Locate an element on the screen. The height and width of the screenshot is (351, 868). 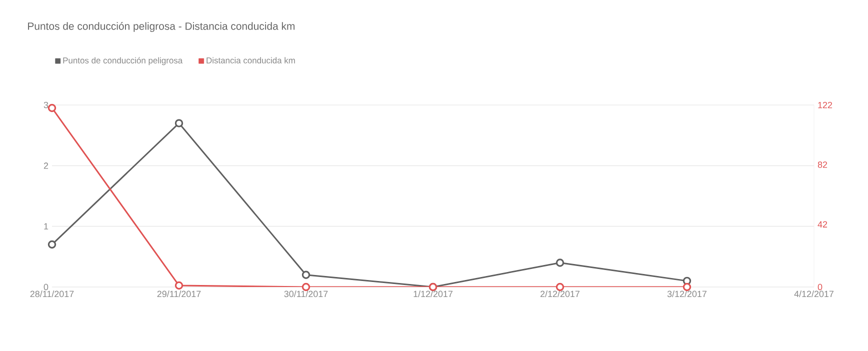
y2-tick-label: 82 is located at coordinates (823, 164).